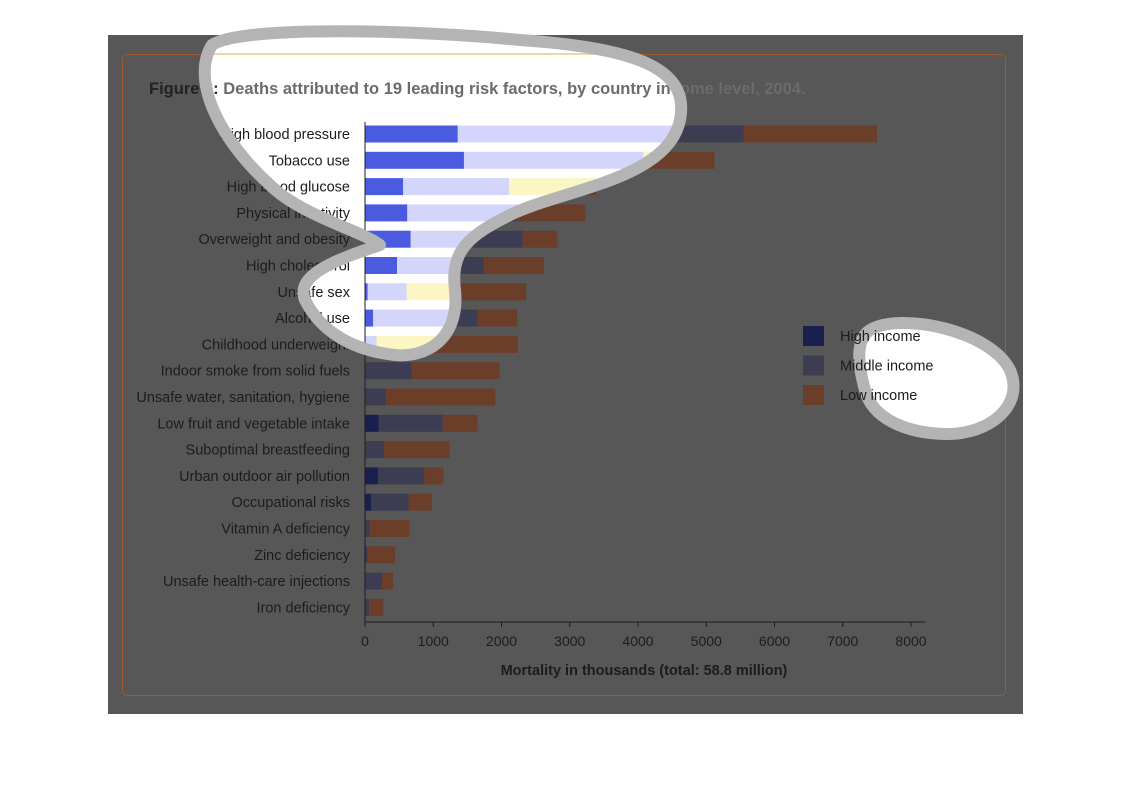  What do you see at coordinates (255, 372) in the screenshot?
I see `category-label: Indoor smoke from solid fuels` at bounding box center [255, 372].